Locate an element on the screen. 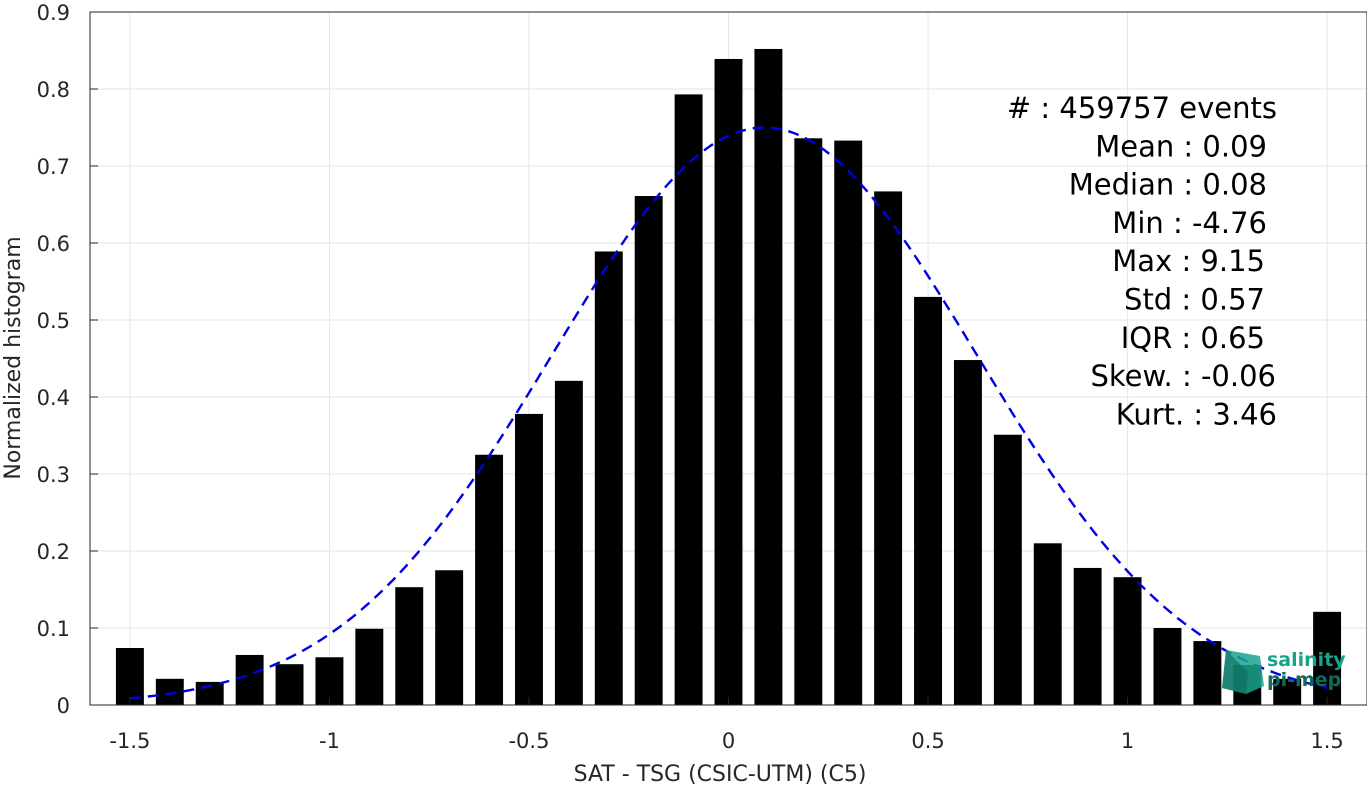 The height and width of the screenshot is (785, 1367). y-tick-label: 0 is located at coordinates (63, 706).